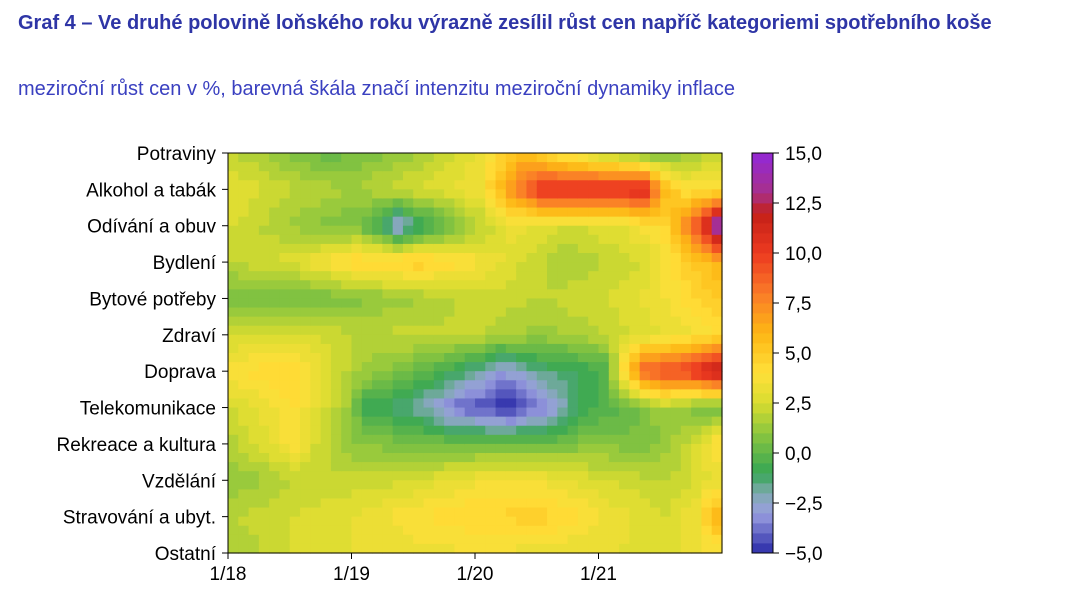 The height and width of the screenshot is (598, 1073). Describe the element at coordinates (803, 154) in the screenshot. I see `colorbar-tick-label: 15,0` at that location.